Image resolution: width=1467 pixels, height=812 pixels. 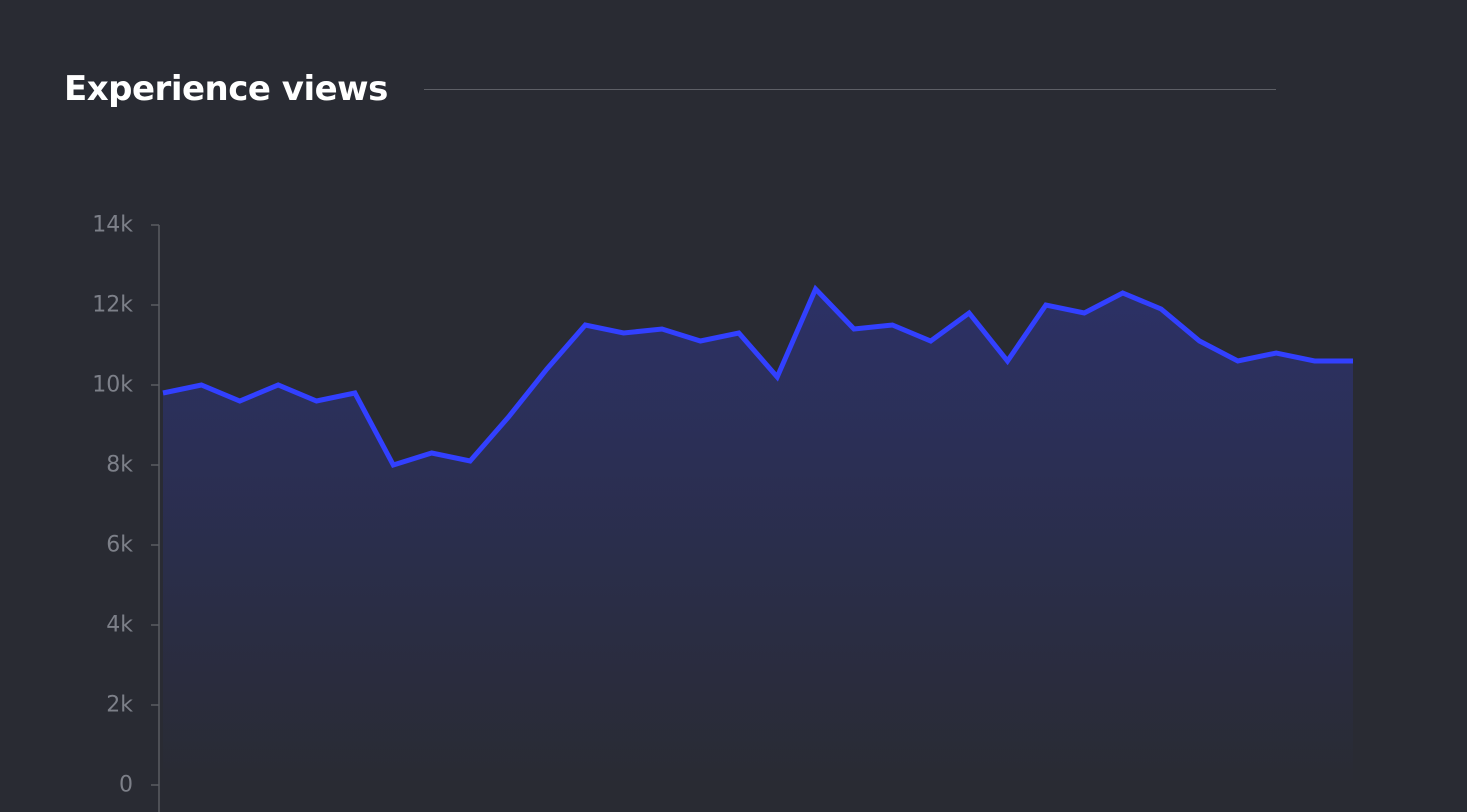 What do you see at coordinates (119, 625) in the screenshot?
I see `y-tick-label: 4k` at bounding box center [119, 625].